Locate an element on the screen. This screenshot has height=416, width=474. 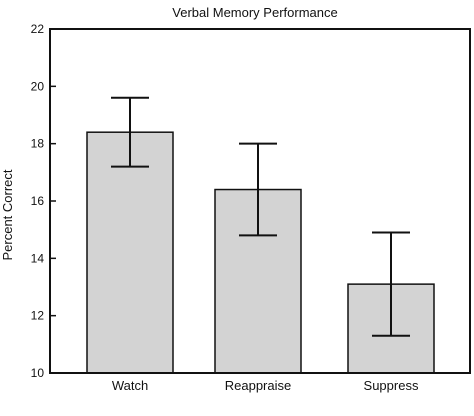
bar-watch is located at coordinates (130, 252).